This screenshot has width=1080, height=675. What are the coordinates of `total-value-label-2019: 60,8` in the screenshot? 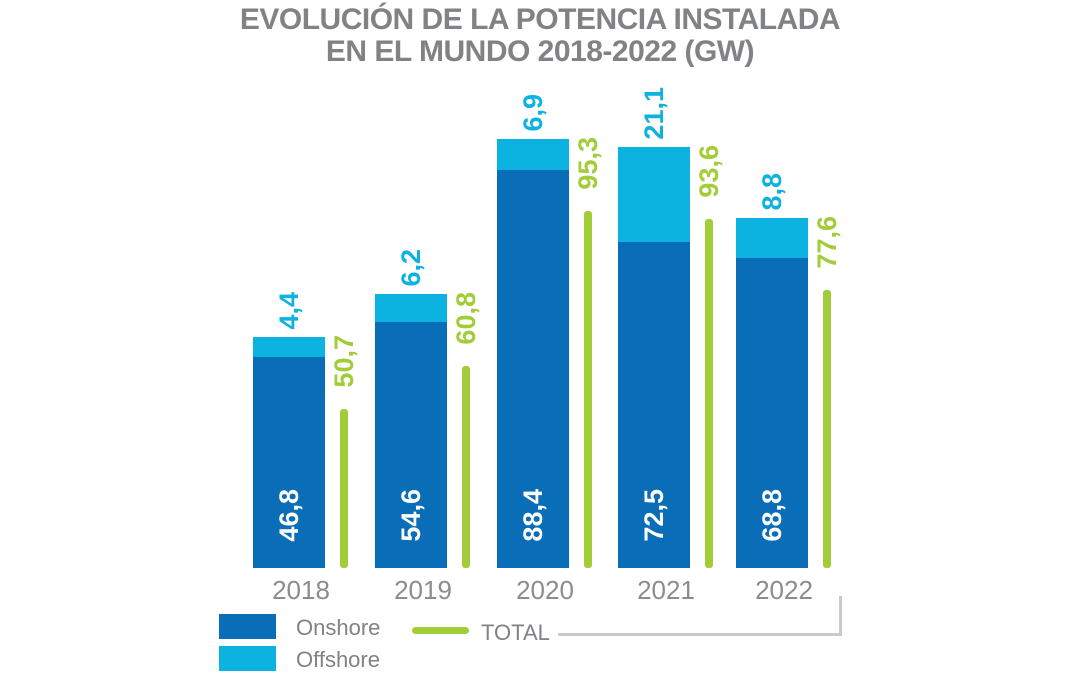 It's located at (466, 318).